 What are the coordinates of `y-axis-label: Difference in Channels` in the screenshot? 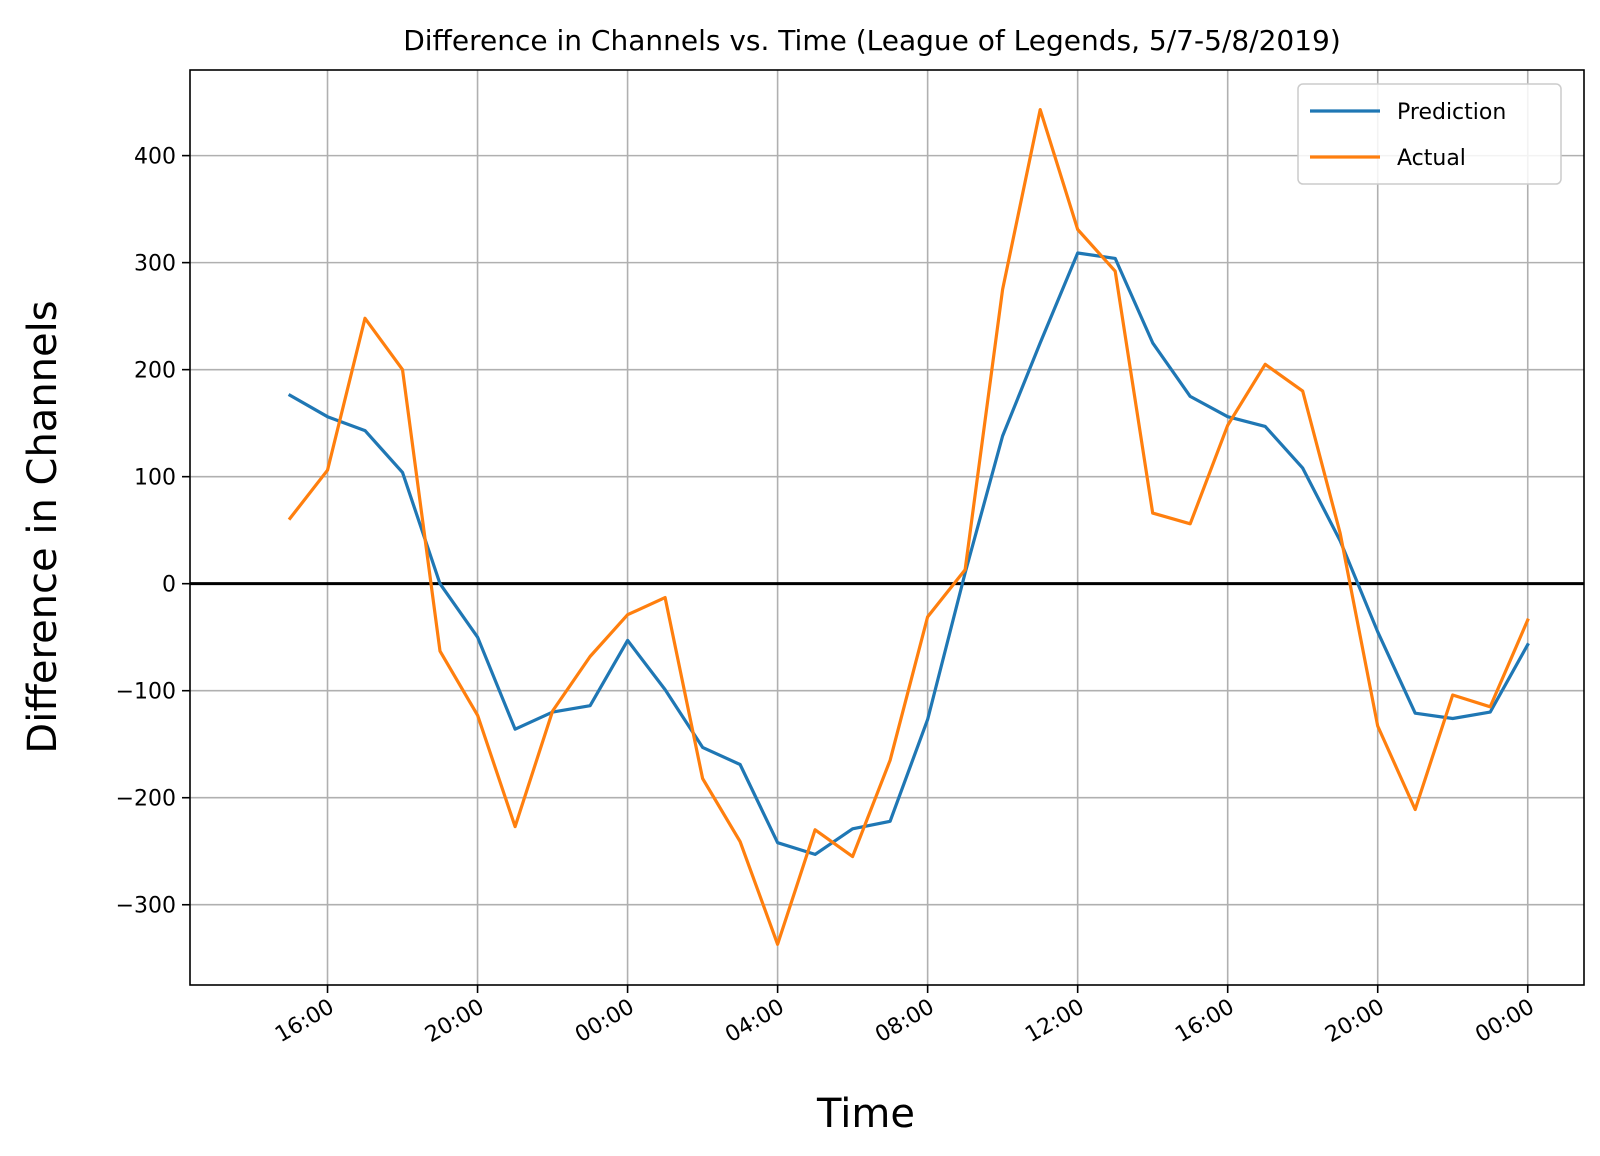 It's located at (43, 526).